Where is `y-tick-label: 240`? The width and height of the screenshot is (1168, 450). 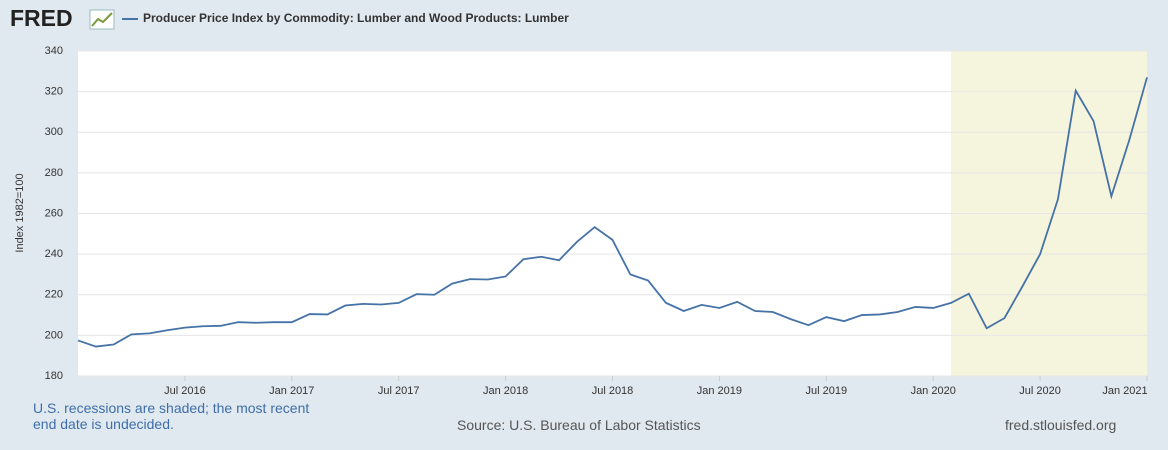 y-tick-label: 240 is located at coordinates (54, 254).